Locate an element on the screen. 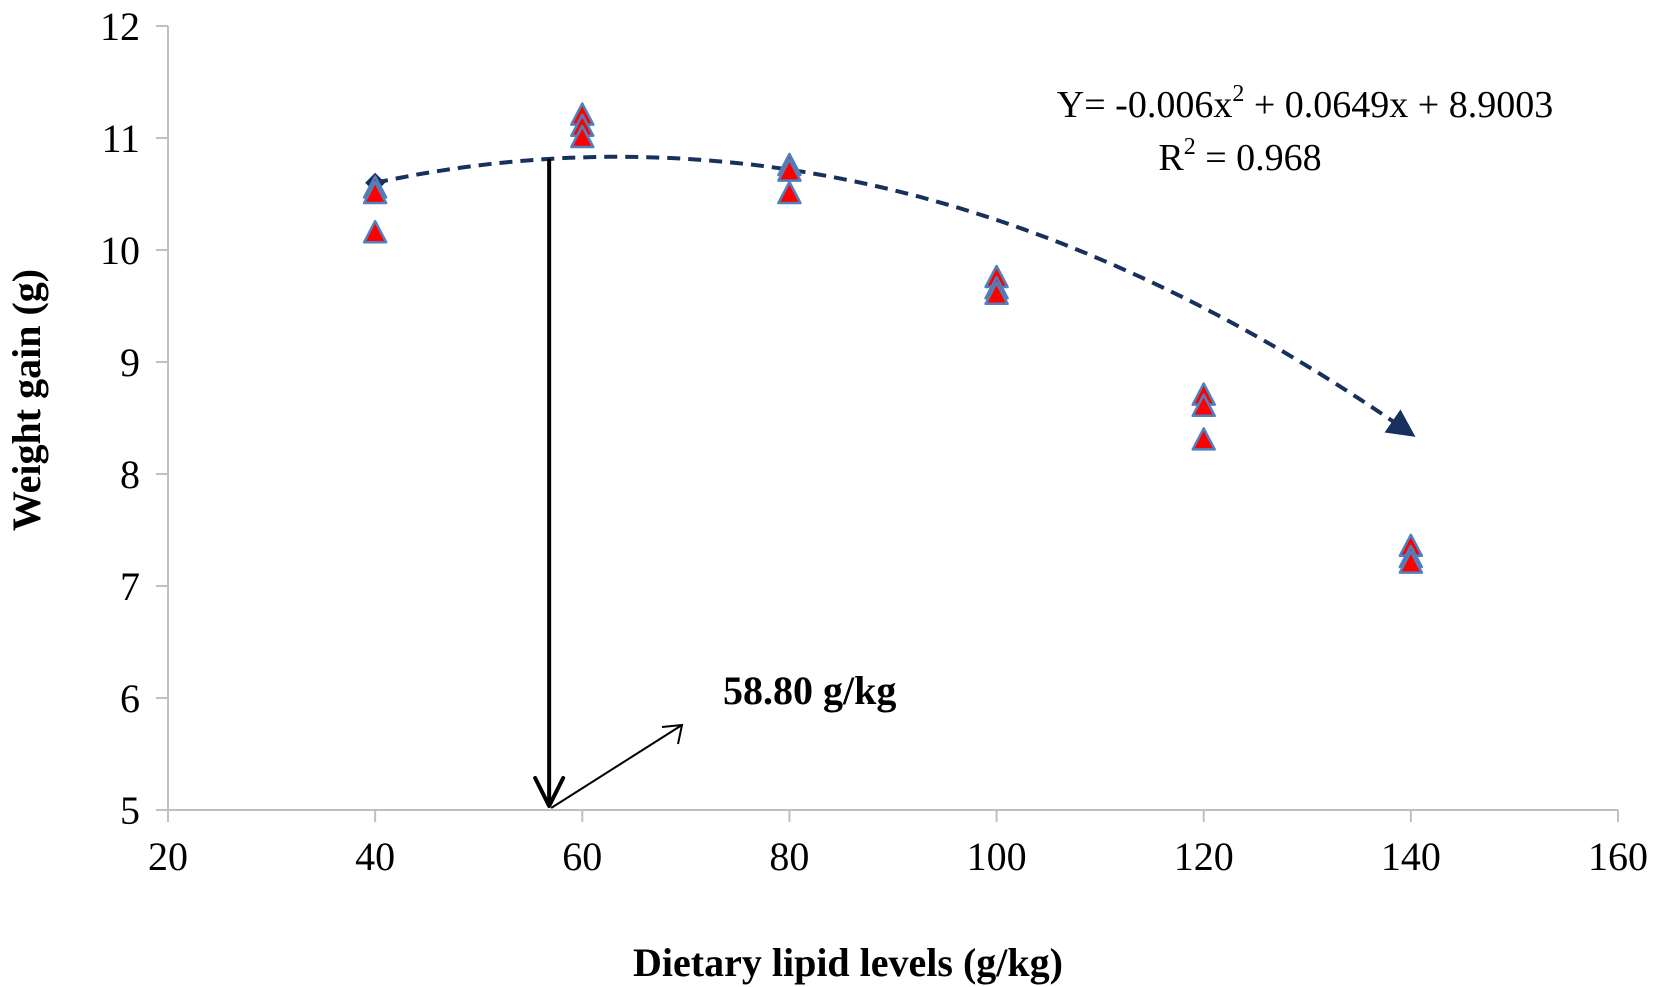 This screenshot has height=987, width=1654. fit-equation: Y= -0.006x2 + 0.0649x + 8.9003 is located at coordinates (1305, 103).